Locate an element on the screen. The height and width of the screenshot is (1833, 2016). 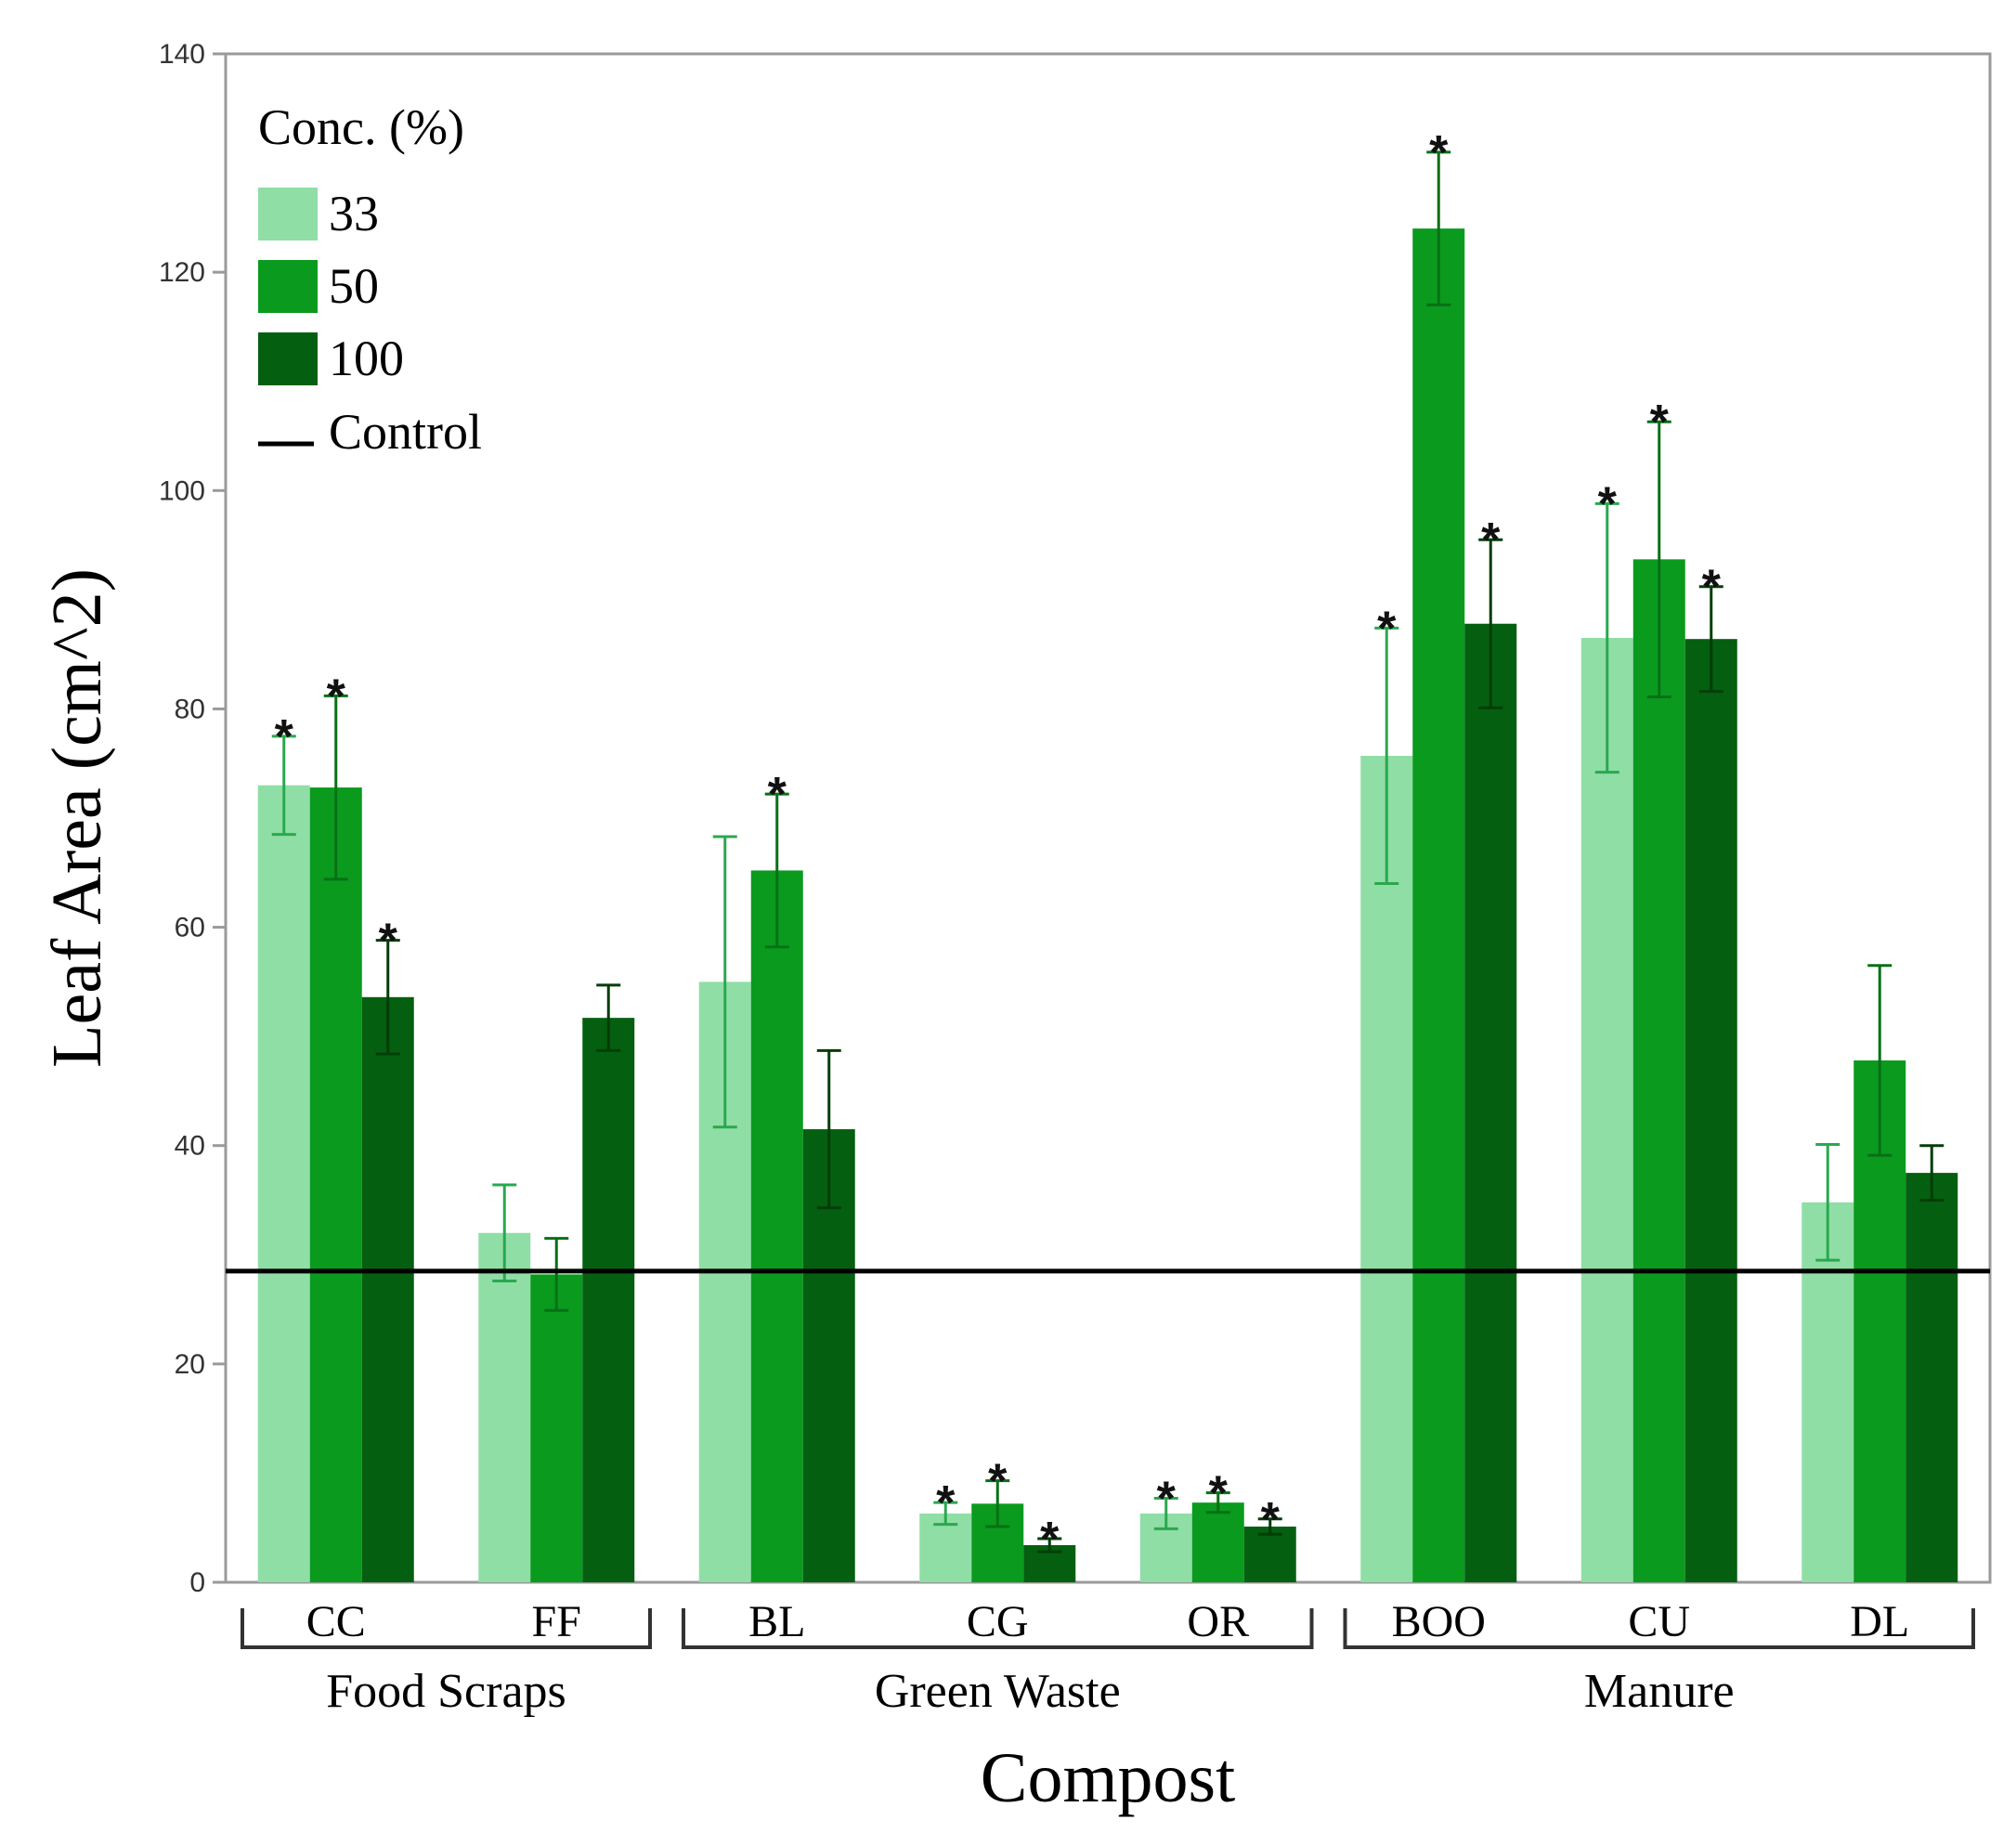
x-category-label-BL: BL is located at coordinates (777, 1621).